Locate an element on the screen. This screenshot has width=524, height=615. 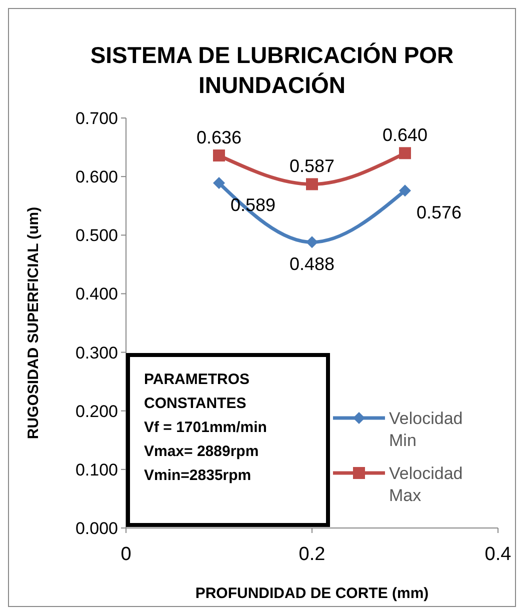
y-tick-label: 0.700 is located at coordinates (96, 118).